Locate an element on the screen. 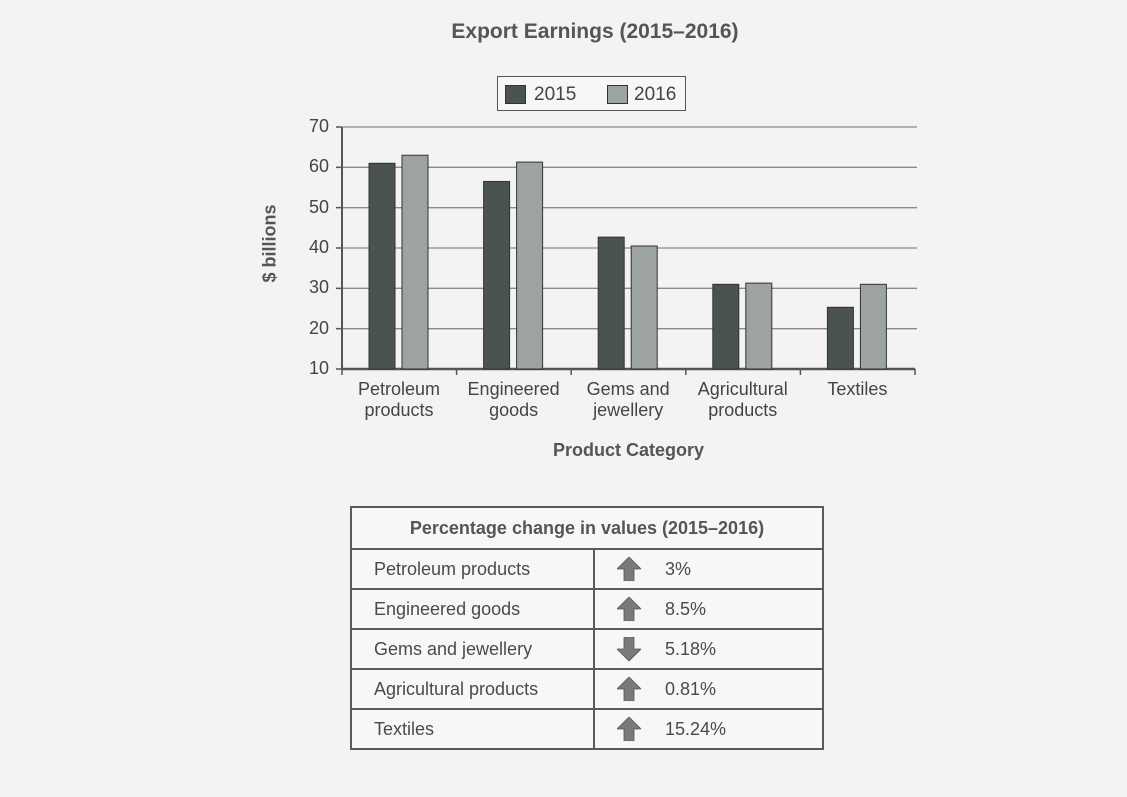  row-change-value: 15.24% is located at coordinates (696, 728).